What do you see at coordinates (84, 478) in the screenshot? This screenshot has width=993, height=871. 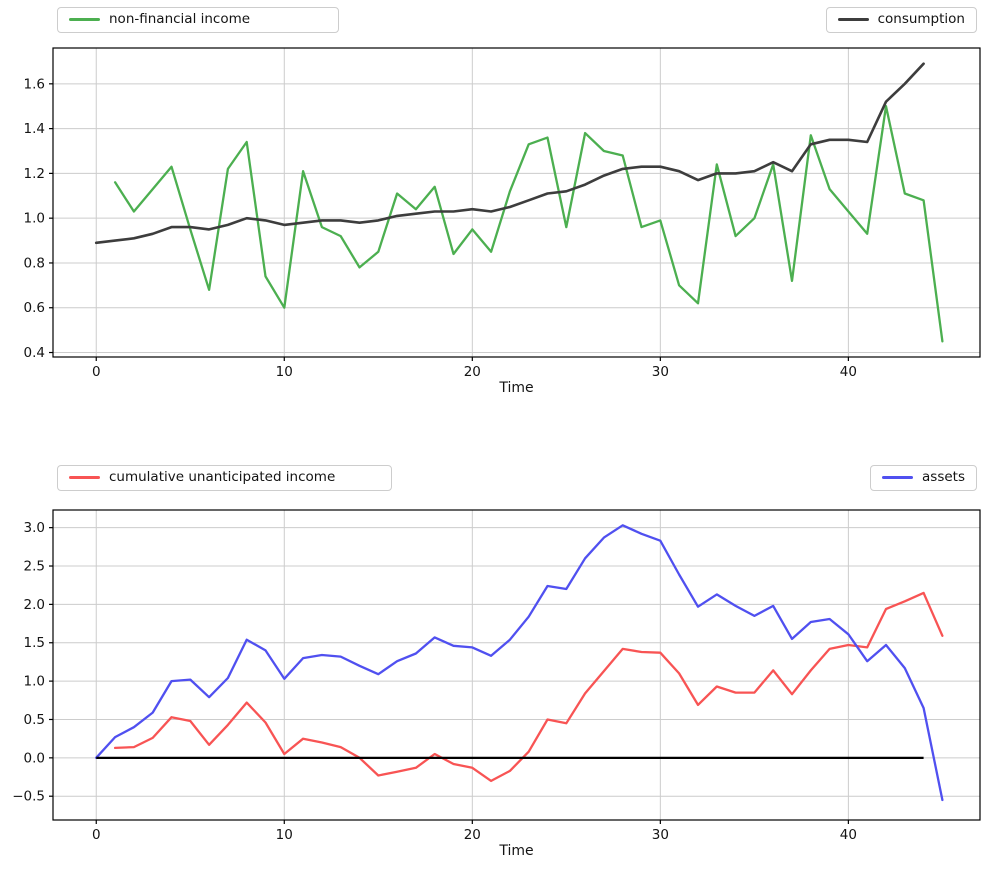 I see `red-line-swatch-icon` at bounding box center [84, 478].